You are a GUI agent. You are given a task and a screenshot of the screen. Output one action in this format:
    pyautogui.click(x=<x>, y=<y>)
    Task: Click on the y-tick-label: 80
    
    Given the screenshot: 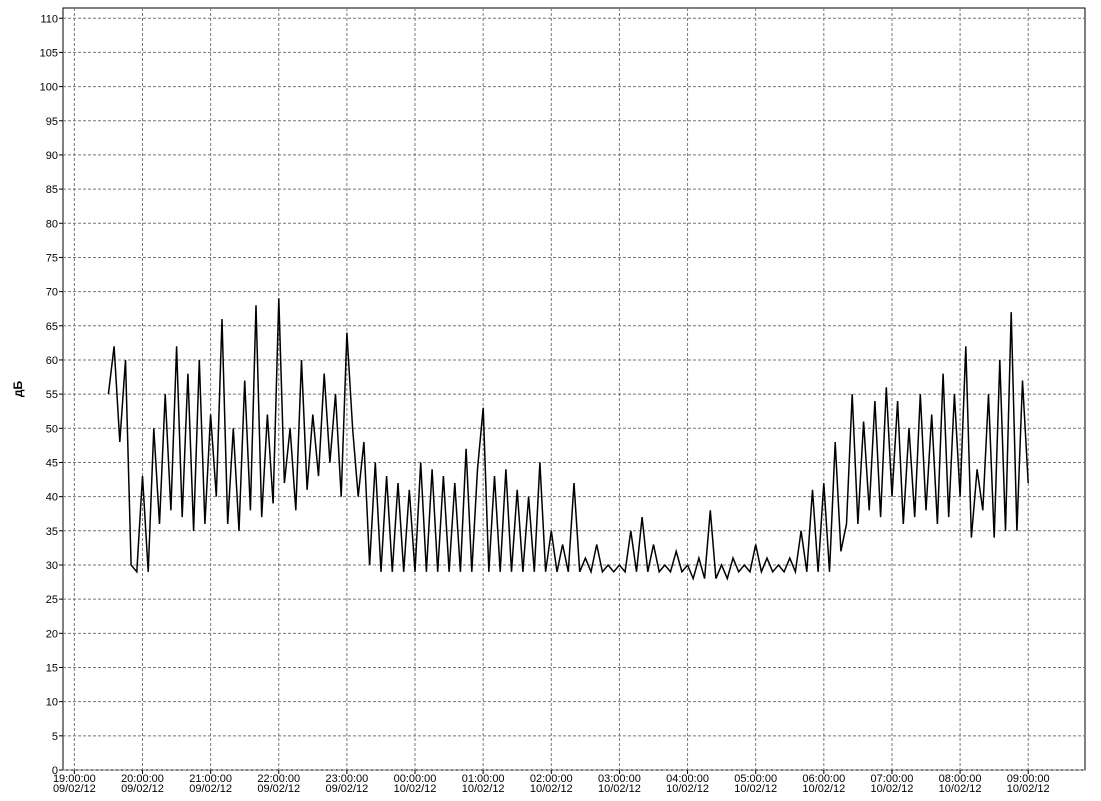 What is the action you would take?
    pyautogui.click(x=52, y=224)
    